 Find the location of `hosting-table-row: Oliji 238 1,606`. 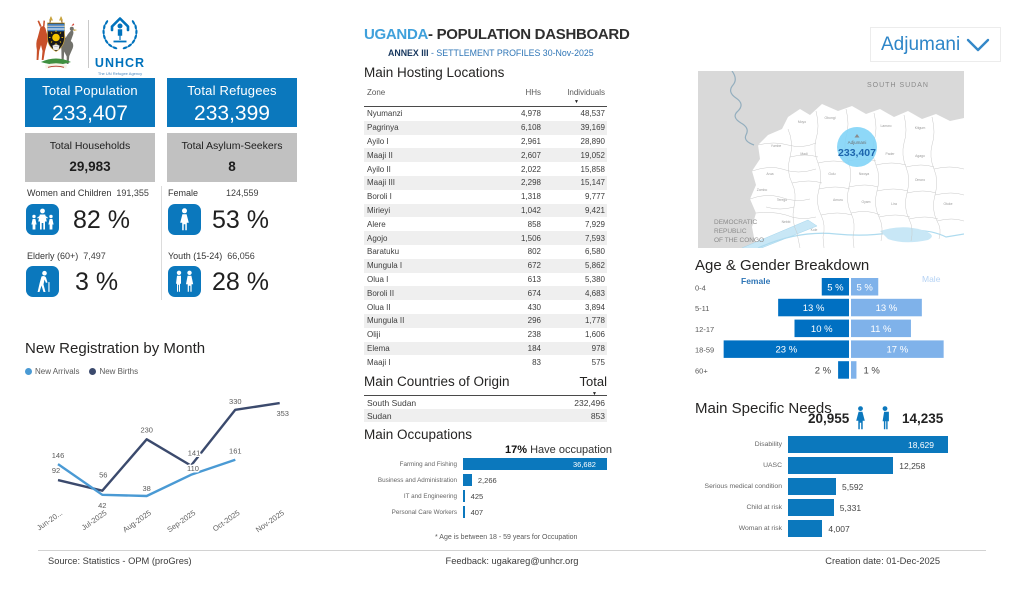

hosting-table-row: Oliji 238 1,606 is located at coordinates (485, 335).